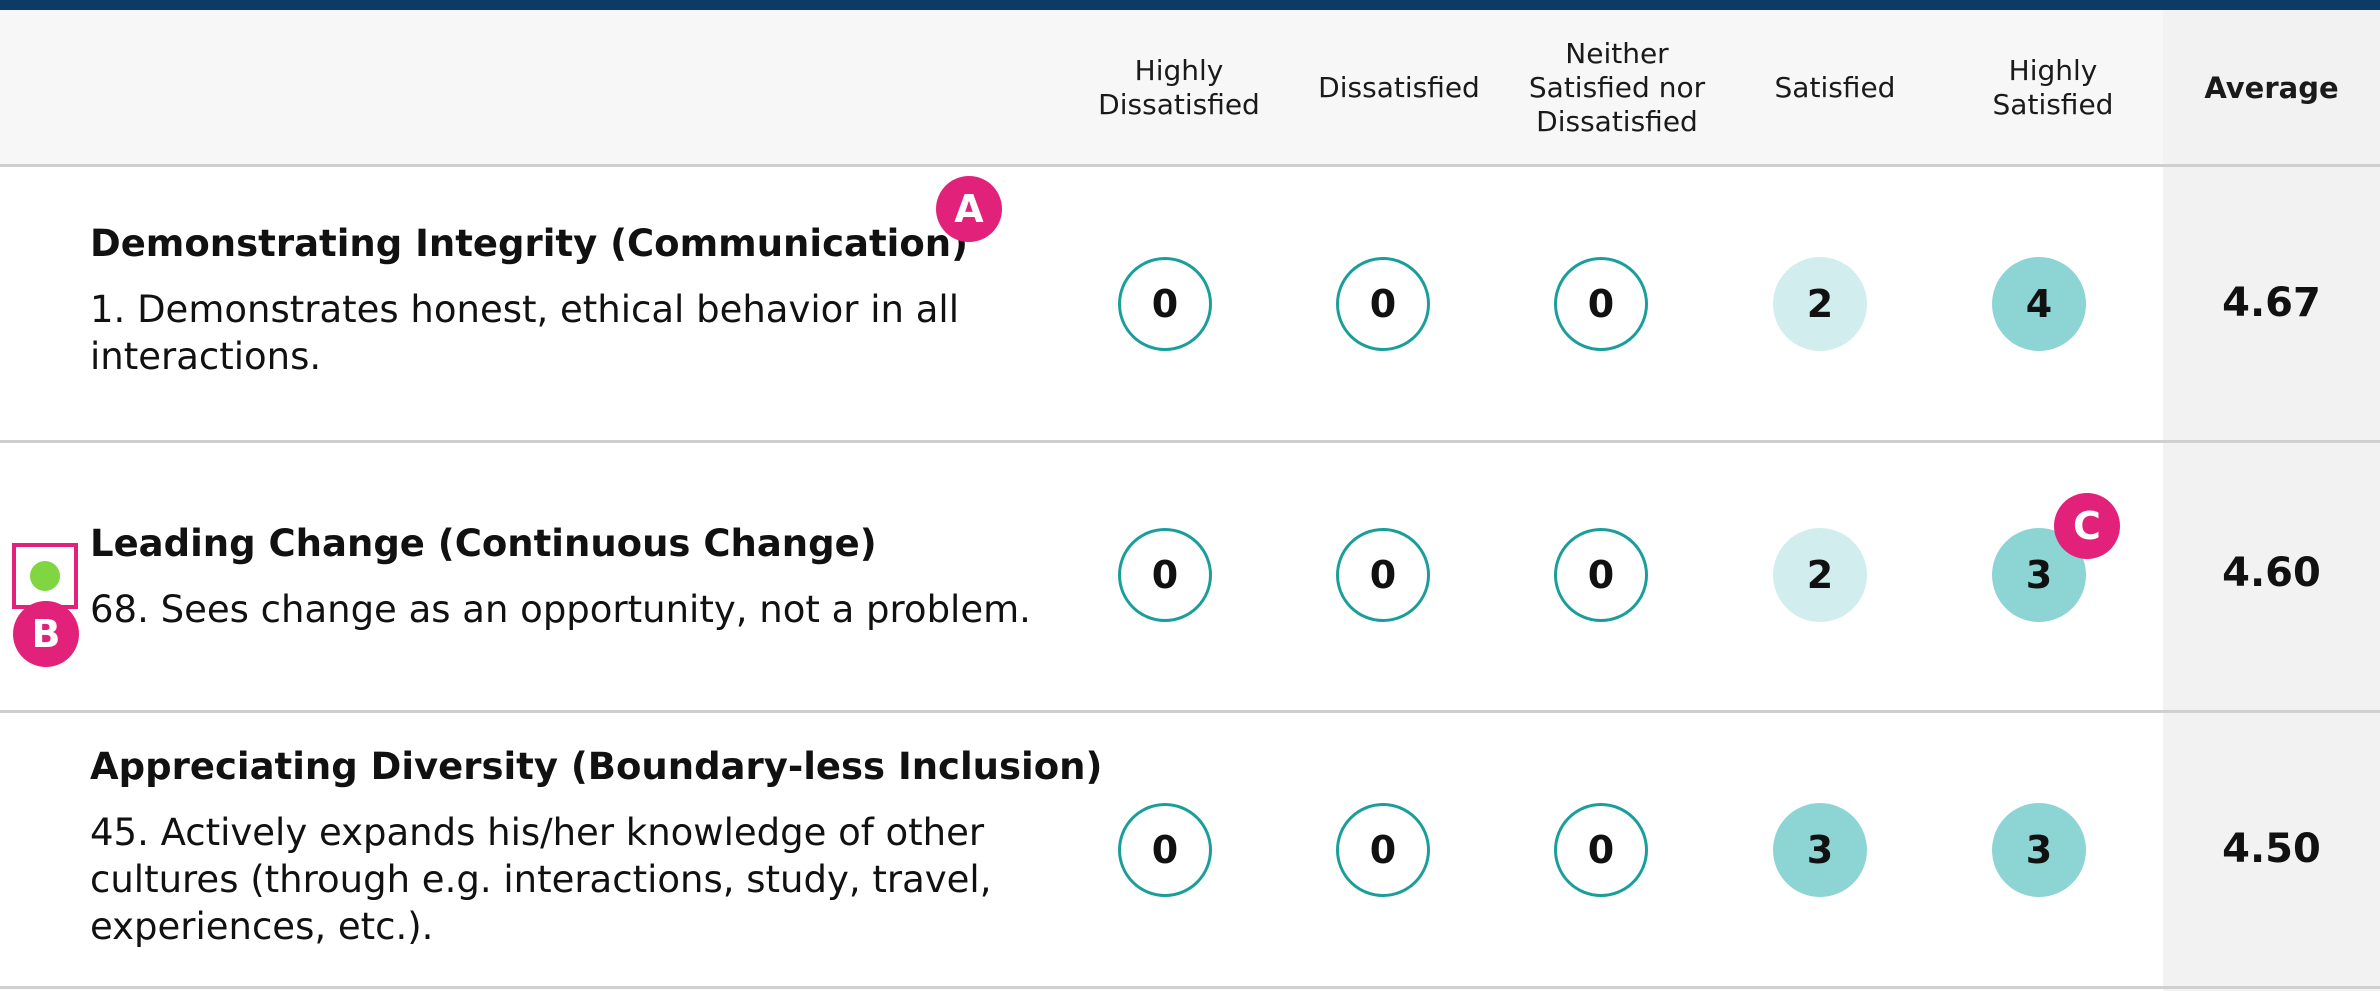 The width and height of the screenshot is (2380, 991). I want to click on column-header-highly-satisfied: Highly Satisfied, so click(2053, 87).